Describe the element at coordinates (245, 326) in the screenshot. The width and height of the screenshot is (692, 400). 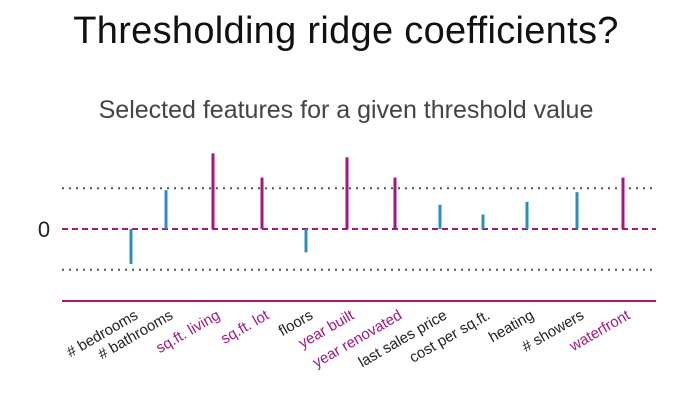
I see `feature-label: sq.ft. lot` at that location.